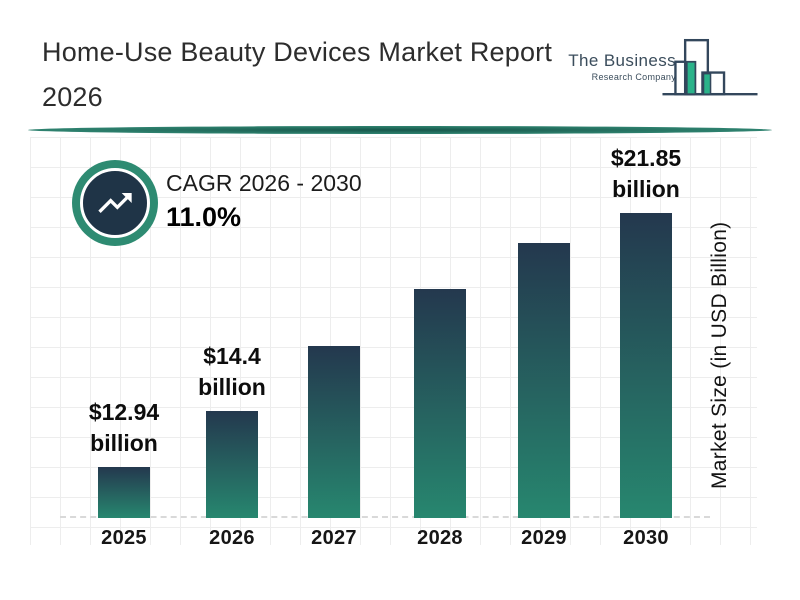  What do you see at coordinates (124, 427) in the screenshot?
I see `value-label-2025: $12.94 billion` at bounding box center [124, 427].